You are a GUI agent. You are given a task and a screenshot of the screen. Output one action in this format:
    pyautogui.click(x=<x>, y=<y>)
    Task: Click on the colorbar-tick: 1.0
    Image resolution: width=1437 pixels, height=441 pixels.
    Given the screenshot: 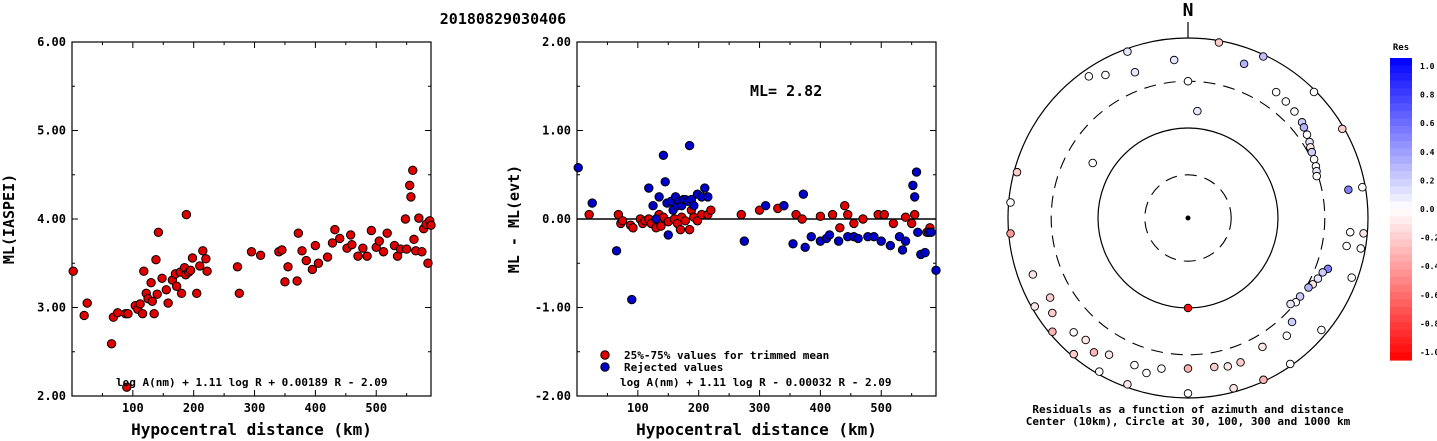 What is the action you would take?
    pyautogui.click(x=1427, y=66)
    